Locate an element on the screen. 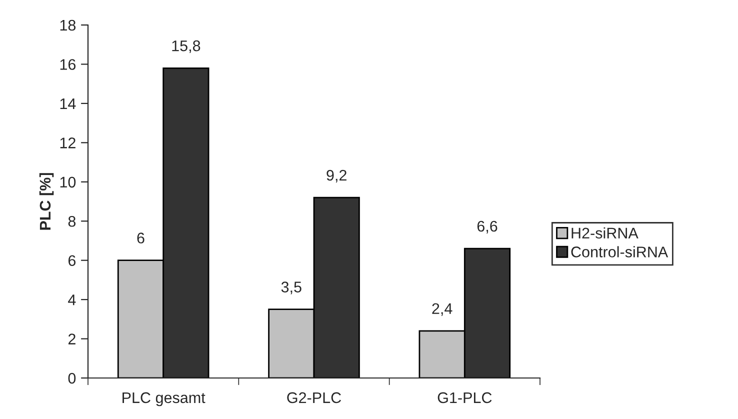 The image size is (738, 419). data-label: 9,2 is located at coordinates (336, 176).